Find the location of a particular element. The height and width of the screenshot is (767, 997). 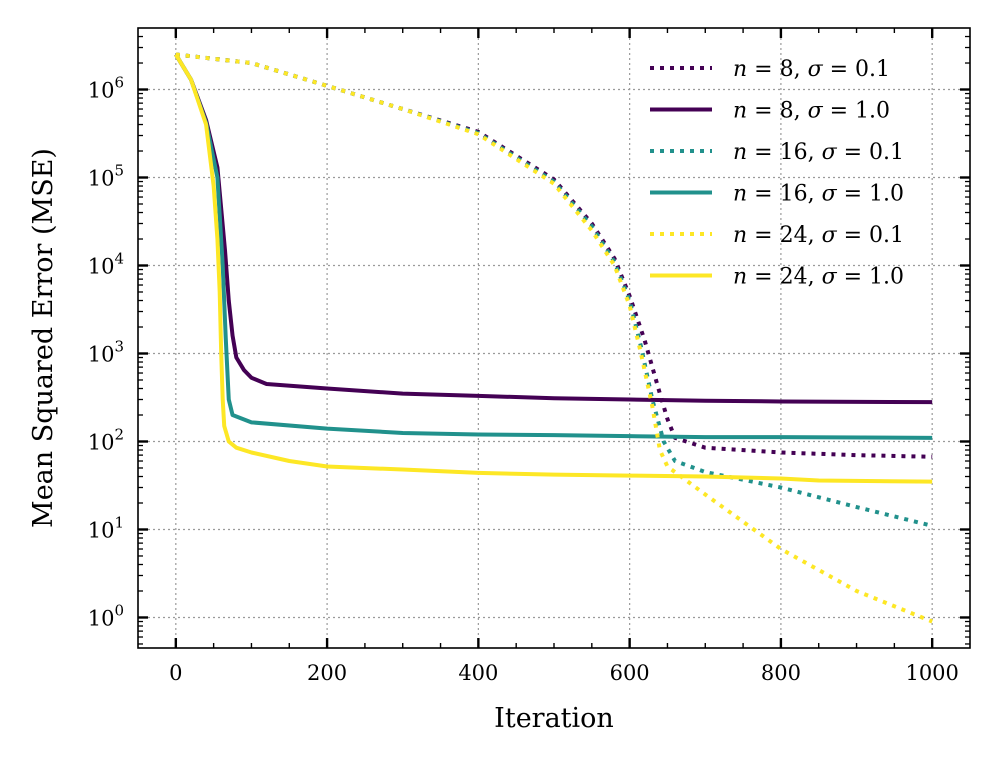

legend-entry-4: n = 16, σ = 1.0 is located at coordinates (777, 194).